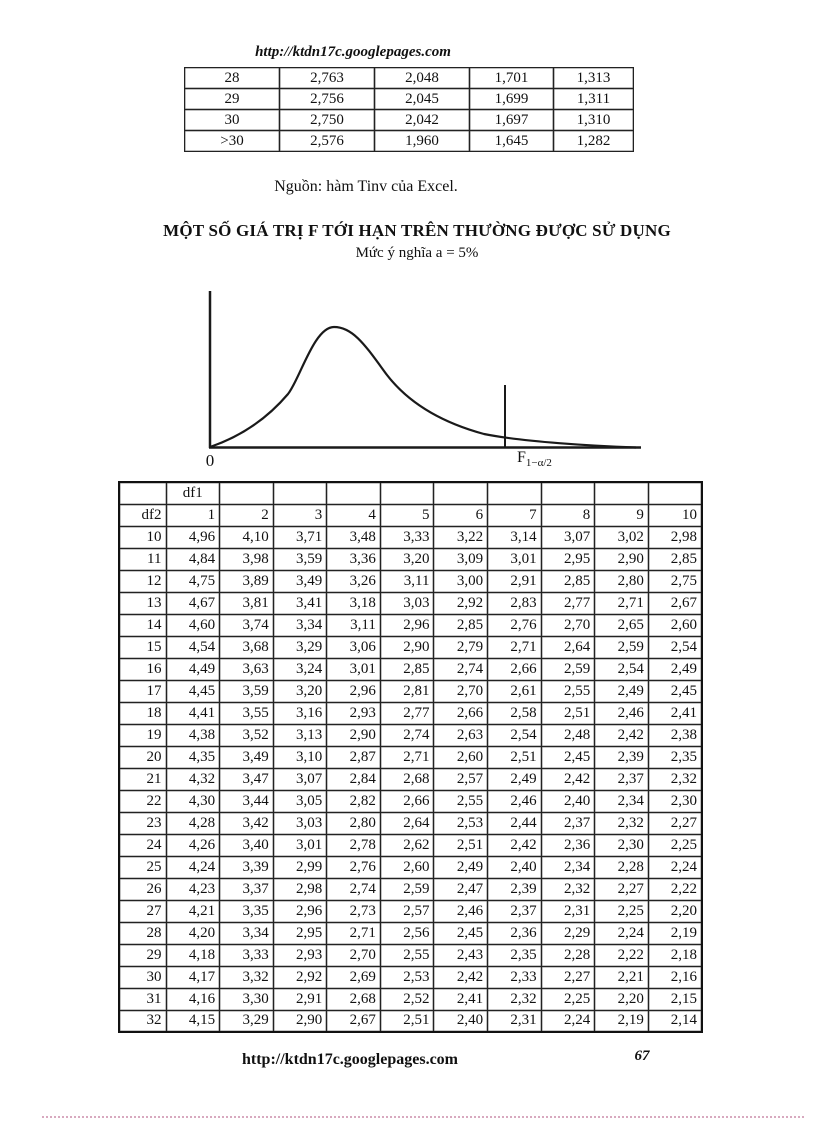 The image size is (816, 1123). What do you see at coordinates (407, 691) in the screenshot?
I see `table-cell: 2,81` at bounding box center [407, 691].